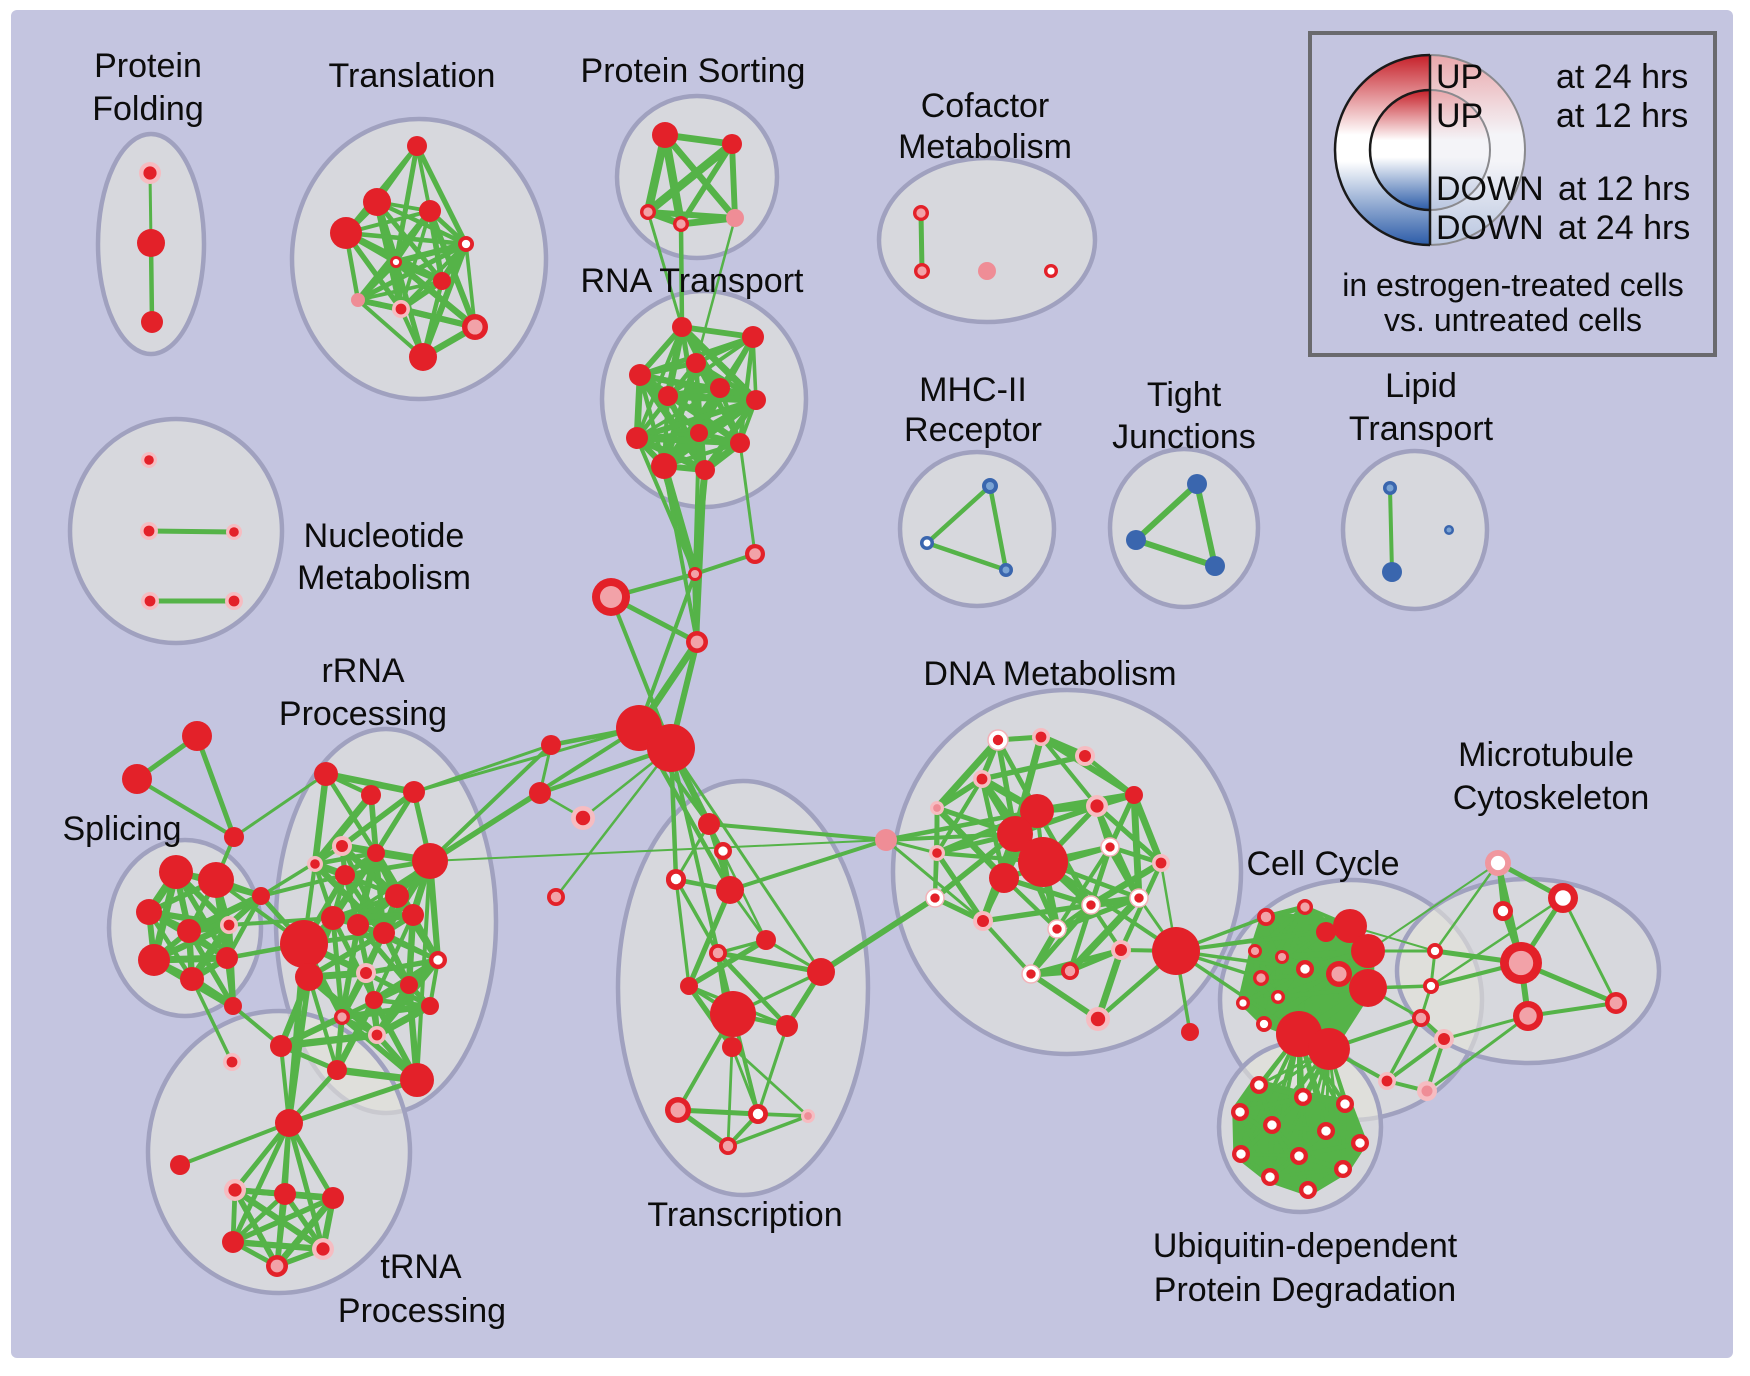 Image resolution: width=1750 pixels, height=1376 pixels. What do you see at coordinates (1305, 1246) in the screenshot?
I see `svg-text: Ubiquitin-dependent` at bounding box center [1305, 1246].